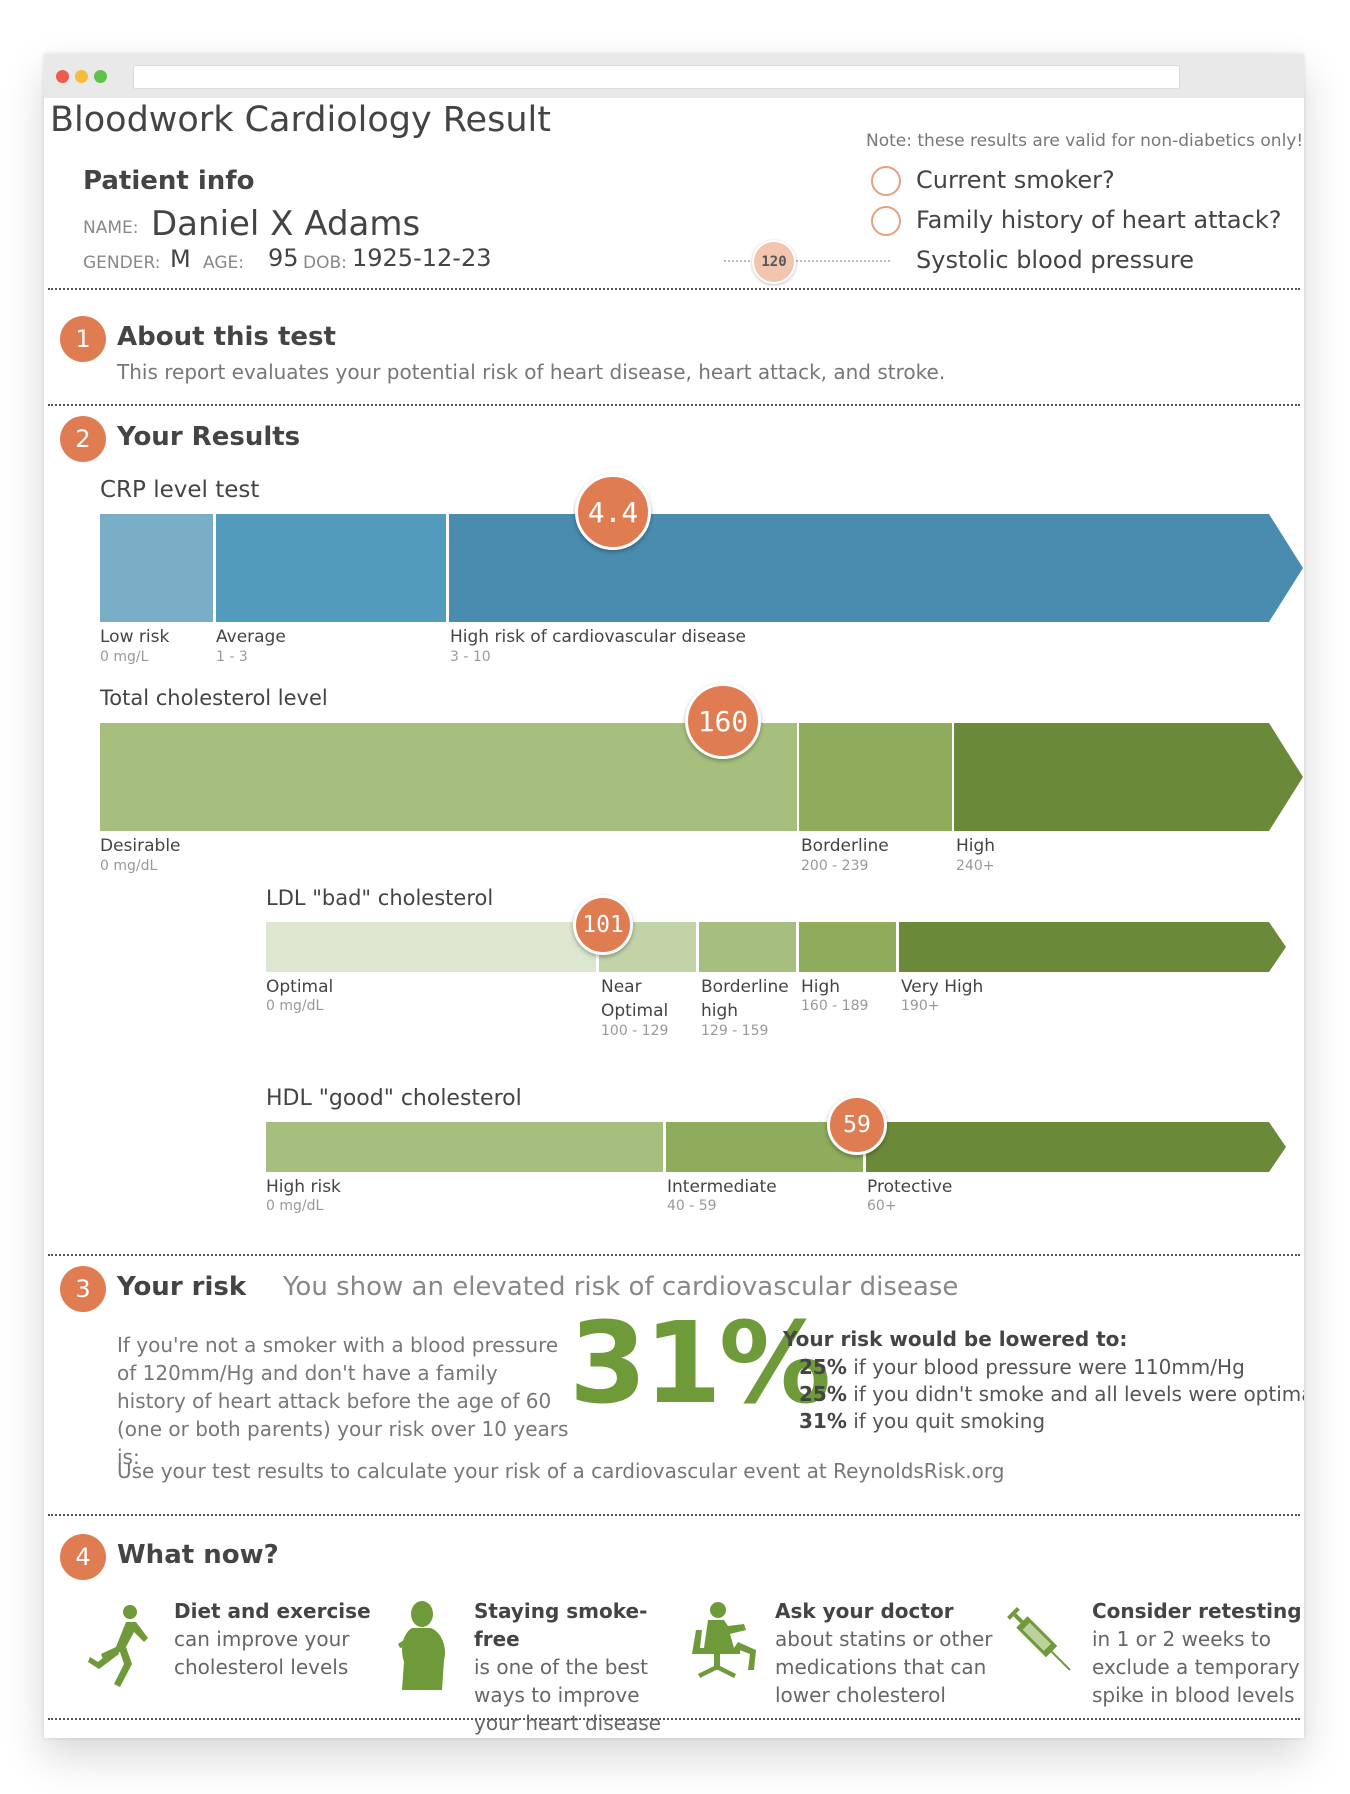 This screenshot has height=1794, width=1350. Describe the element at coordinates (1039, 1639) in the screenshot. I see `syringe-icon` at that location.